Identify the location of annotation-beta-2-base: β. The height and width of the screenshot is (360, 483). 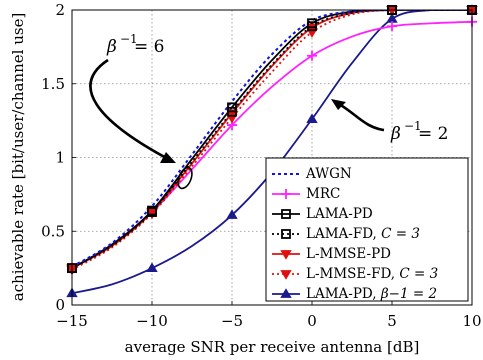
(395, 134).